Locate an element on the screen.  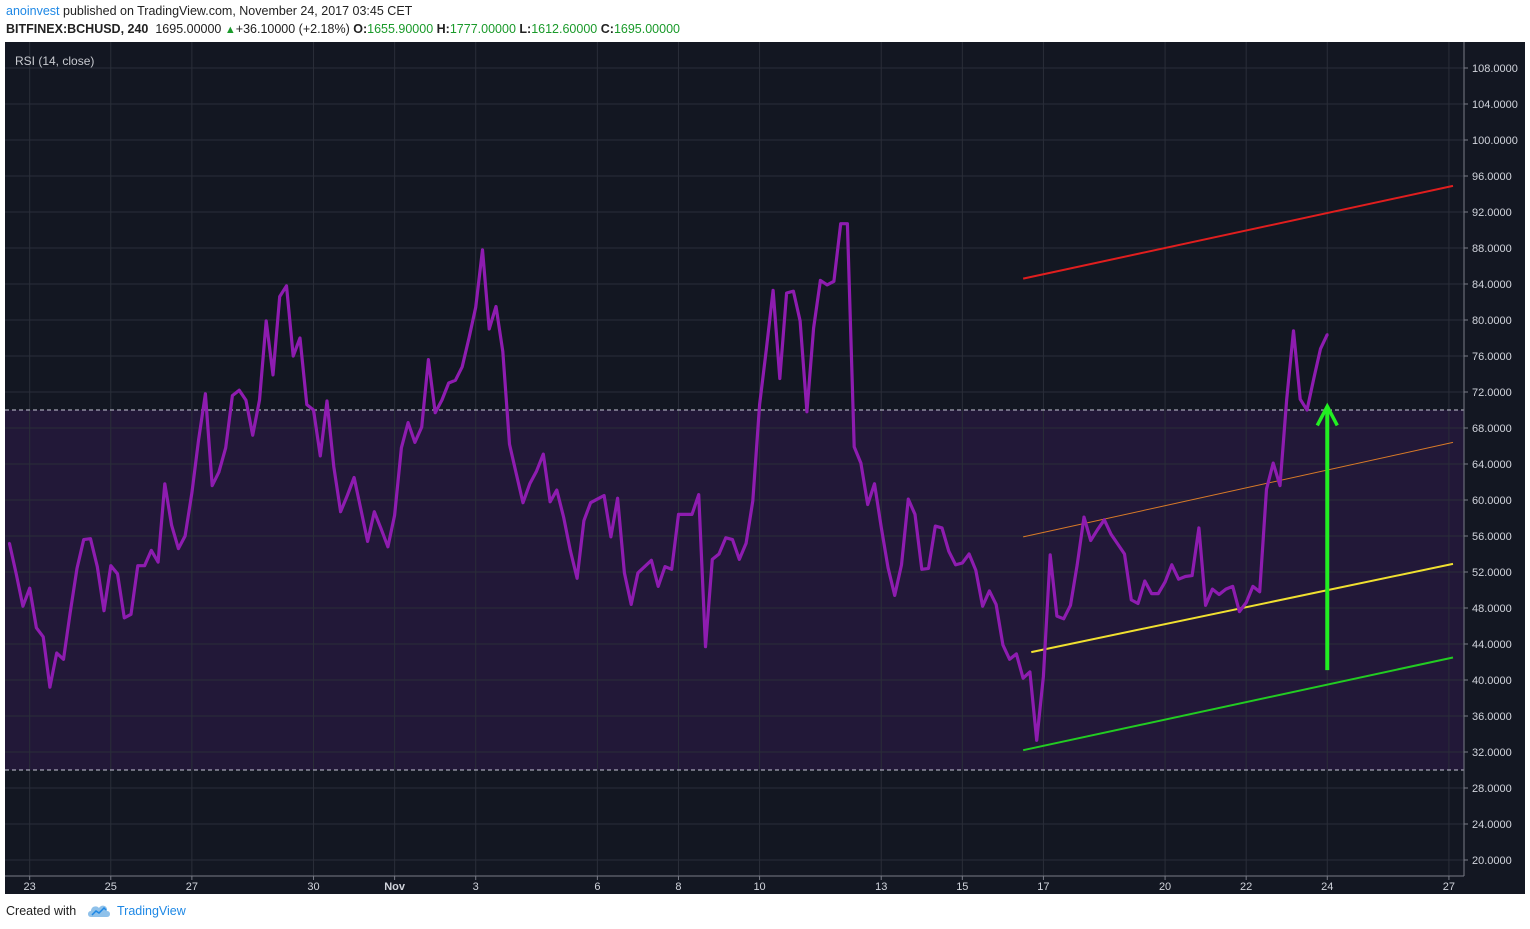
author-link: anoinvest is located at coordinates (33, 11).